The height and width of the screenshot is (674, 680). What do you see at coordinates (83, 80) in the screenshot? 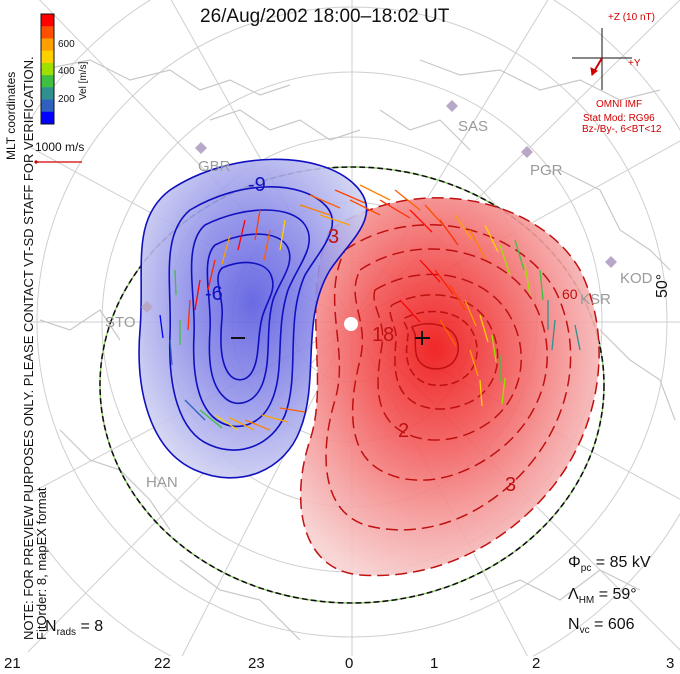
I see `colorbar-label: Vel [m/s]` at bounding box center [83, 80].